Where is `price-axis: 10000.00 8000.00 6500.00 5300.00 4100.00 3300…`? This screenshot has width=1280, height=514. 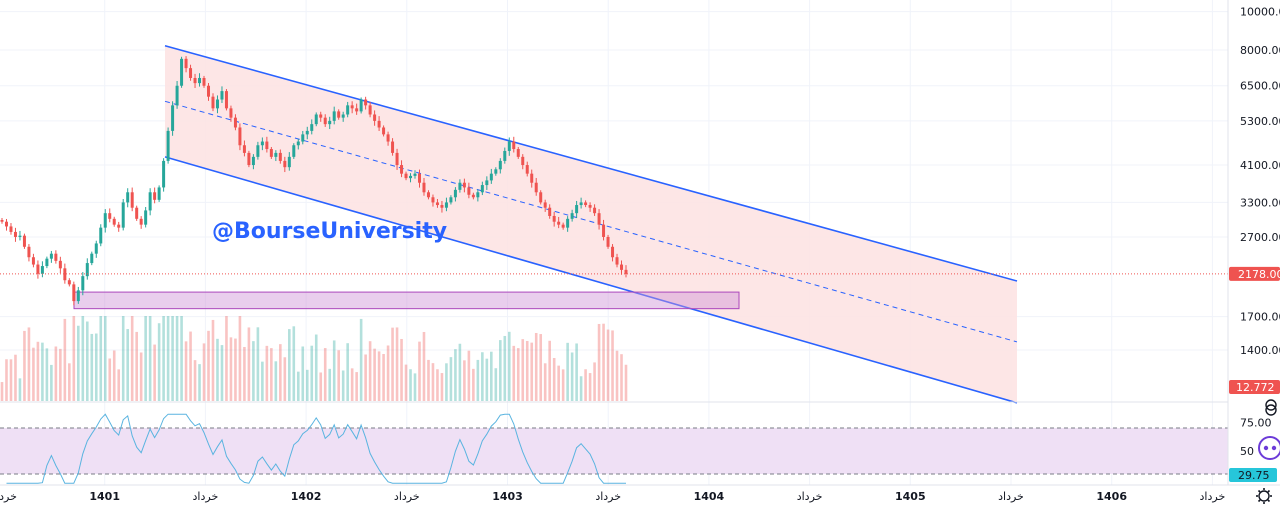
price-axis: 10000.00 8000.00 6500.00 5300.00 4100.00 3300… is located at coordinates (1253, 242).